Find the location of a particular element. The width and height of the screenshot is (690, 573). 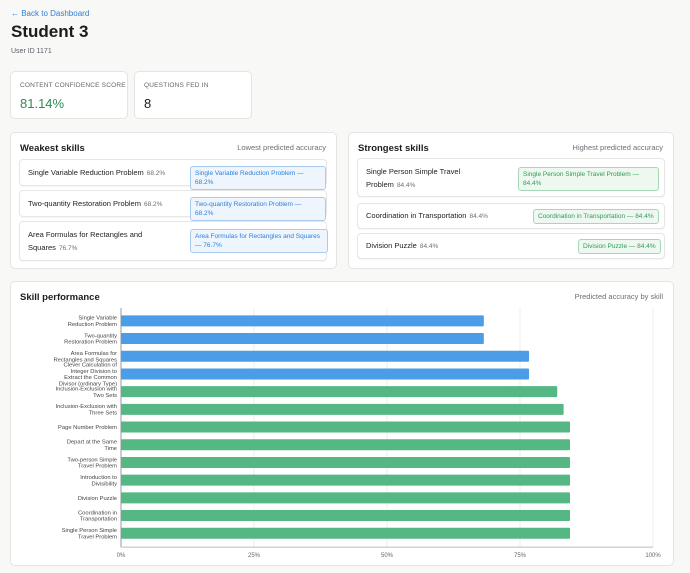

questions-fed-value: 8 is located at coordinates (148, 103).